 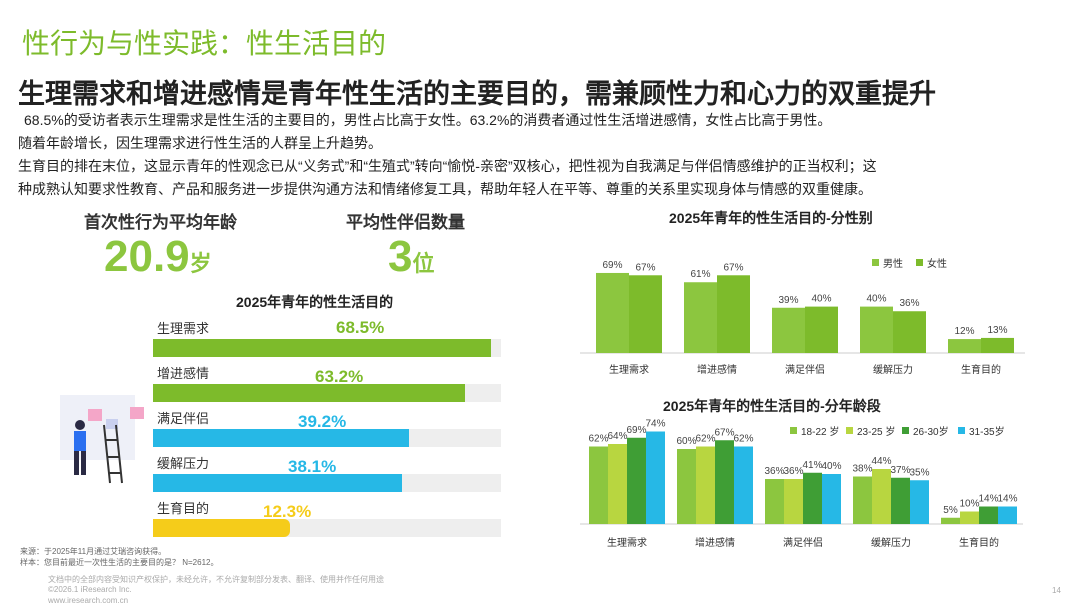 What do you see at coordinates (805, 369) in the screenshot?
I see `x-tick-label: 满足伴侣` at bounding box center [805, 369].